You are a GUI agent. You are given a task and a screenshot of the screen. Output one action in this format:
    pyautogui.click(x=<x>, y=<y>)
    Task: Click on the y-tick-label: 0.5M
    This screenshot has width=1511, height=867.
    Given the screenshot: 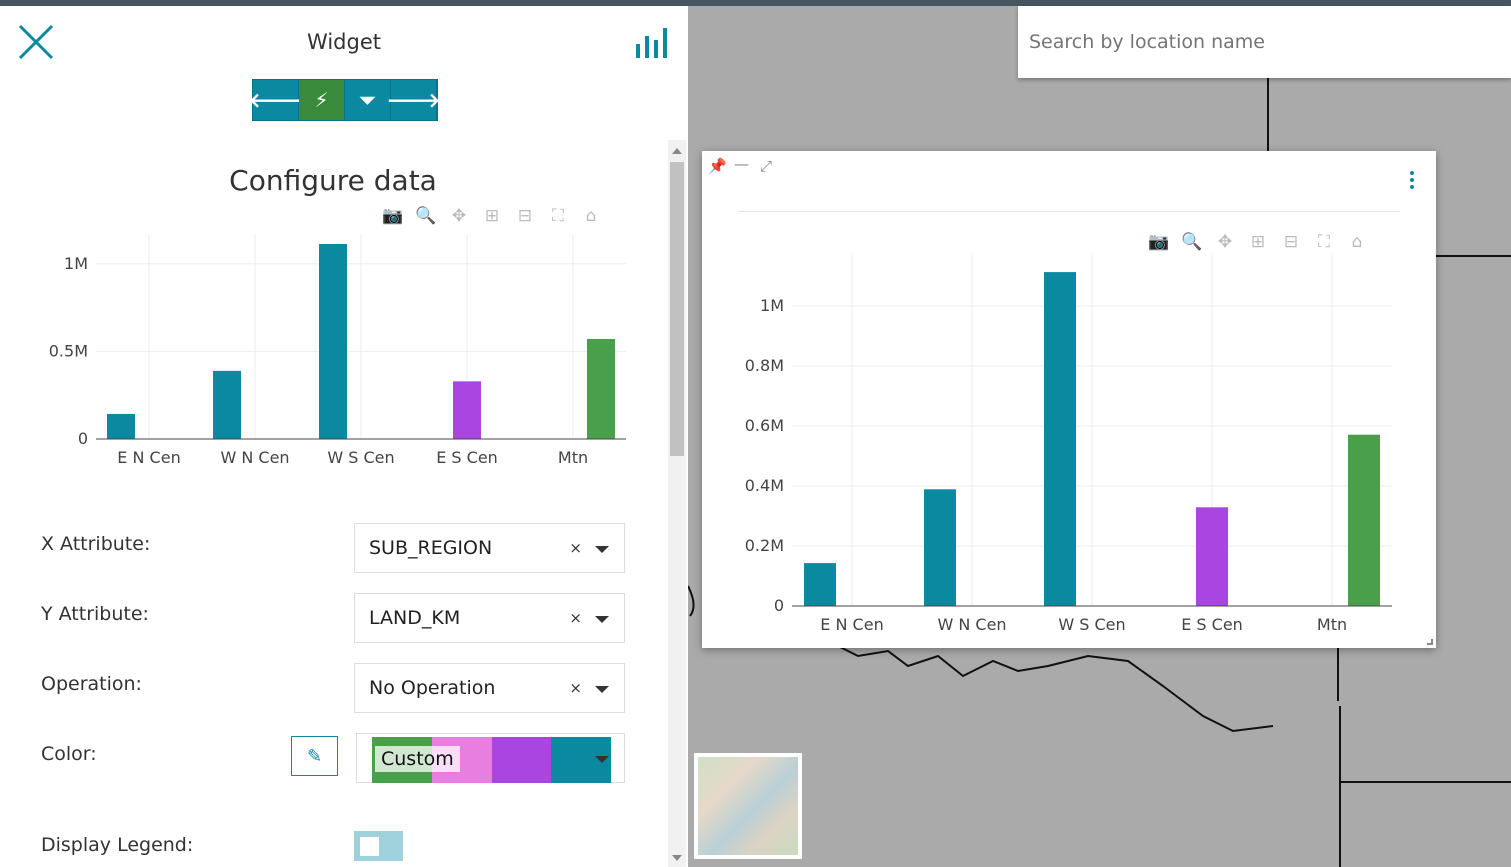 What is the action you would take?
    pyautogui.click(x=68, y=350)
    